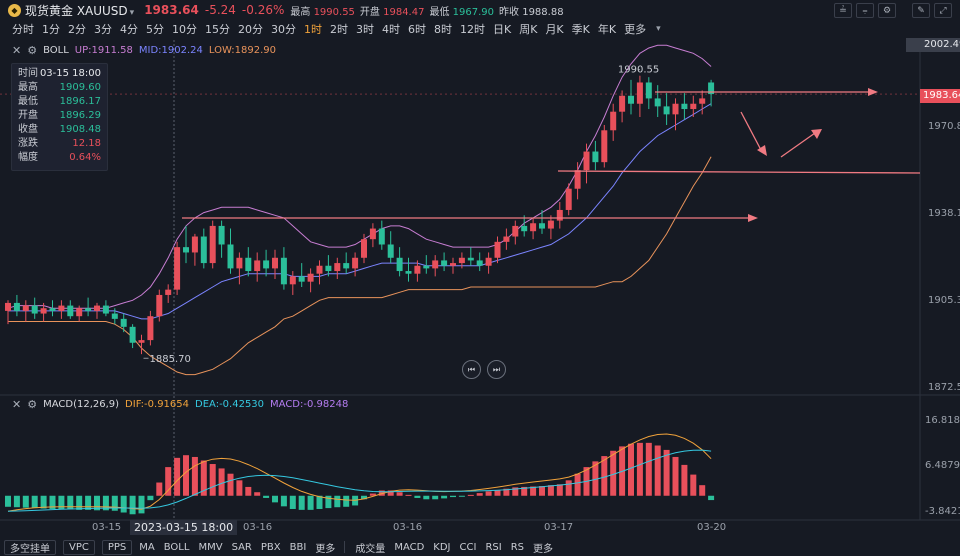 This screenshot has height=556, width=960. Describe the element at coordinates (28, 87) in the screenshot. I see `ohlc-key: 最高` at that location.